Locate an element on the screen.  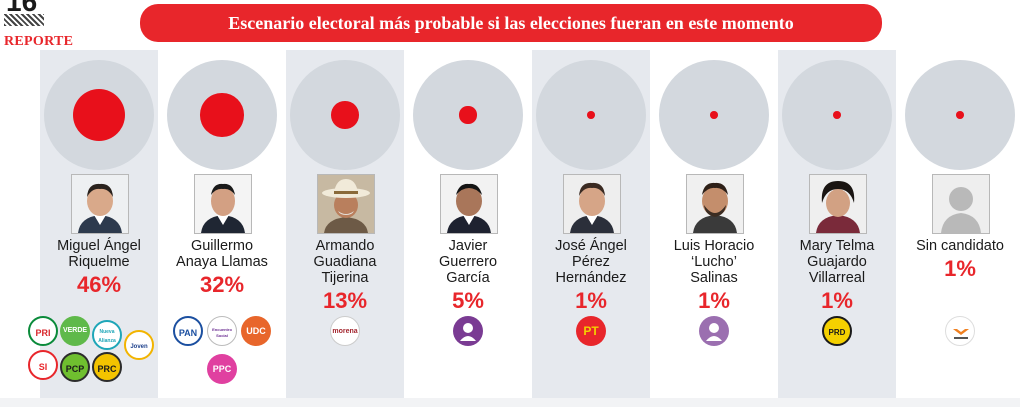
candidate-column: Javier Guerrero García 5% is located at coordinates (468, 224).